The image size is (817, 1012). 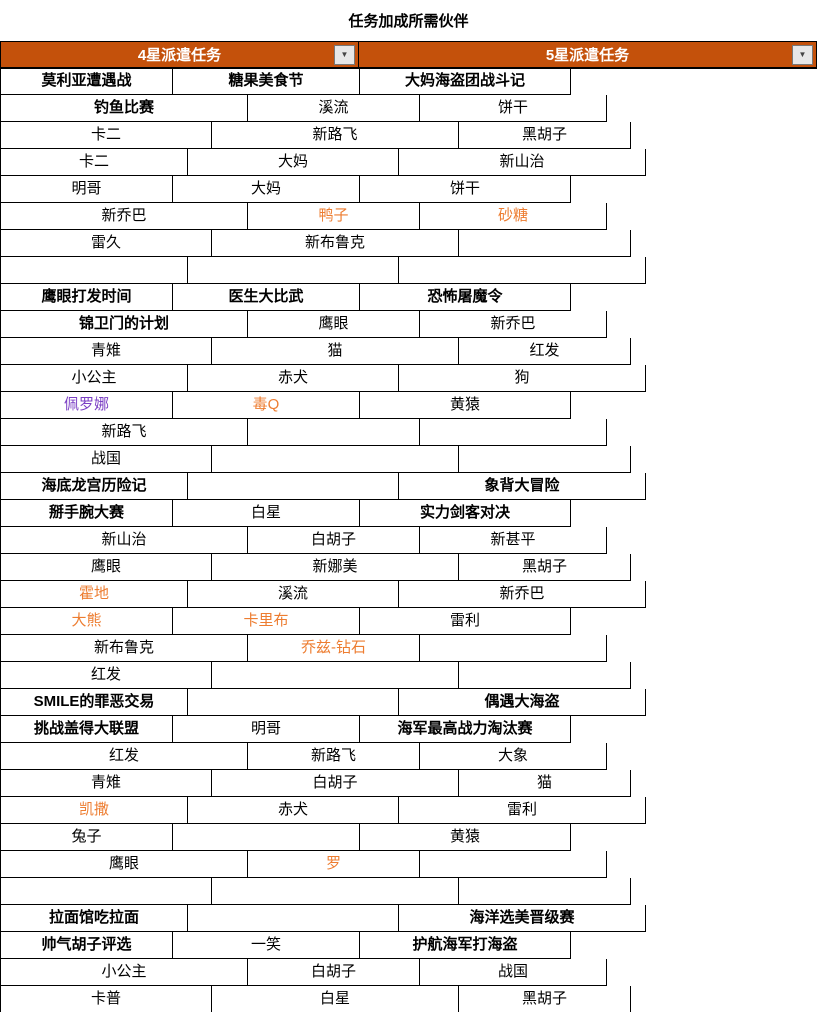 What do you see at coordinates (106, 999) in the screenshot?
I see `partner-cell: 卡普` at bounding box center [106, 999].